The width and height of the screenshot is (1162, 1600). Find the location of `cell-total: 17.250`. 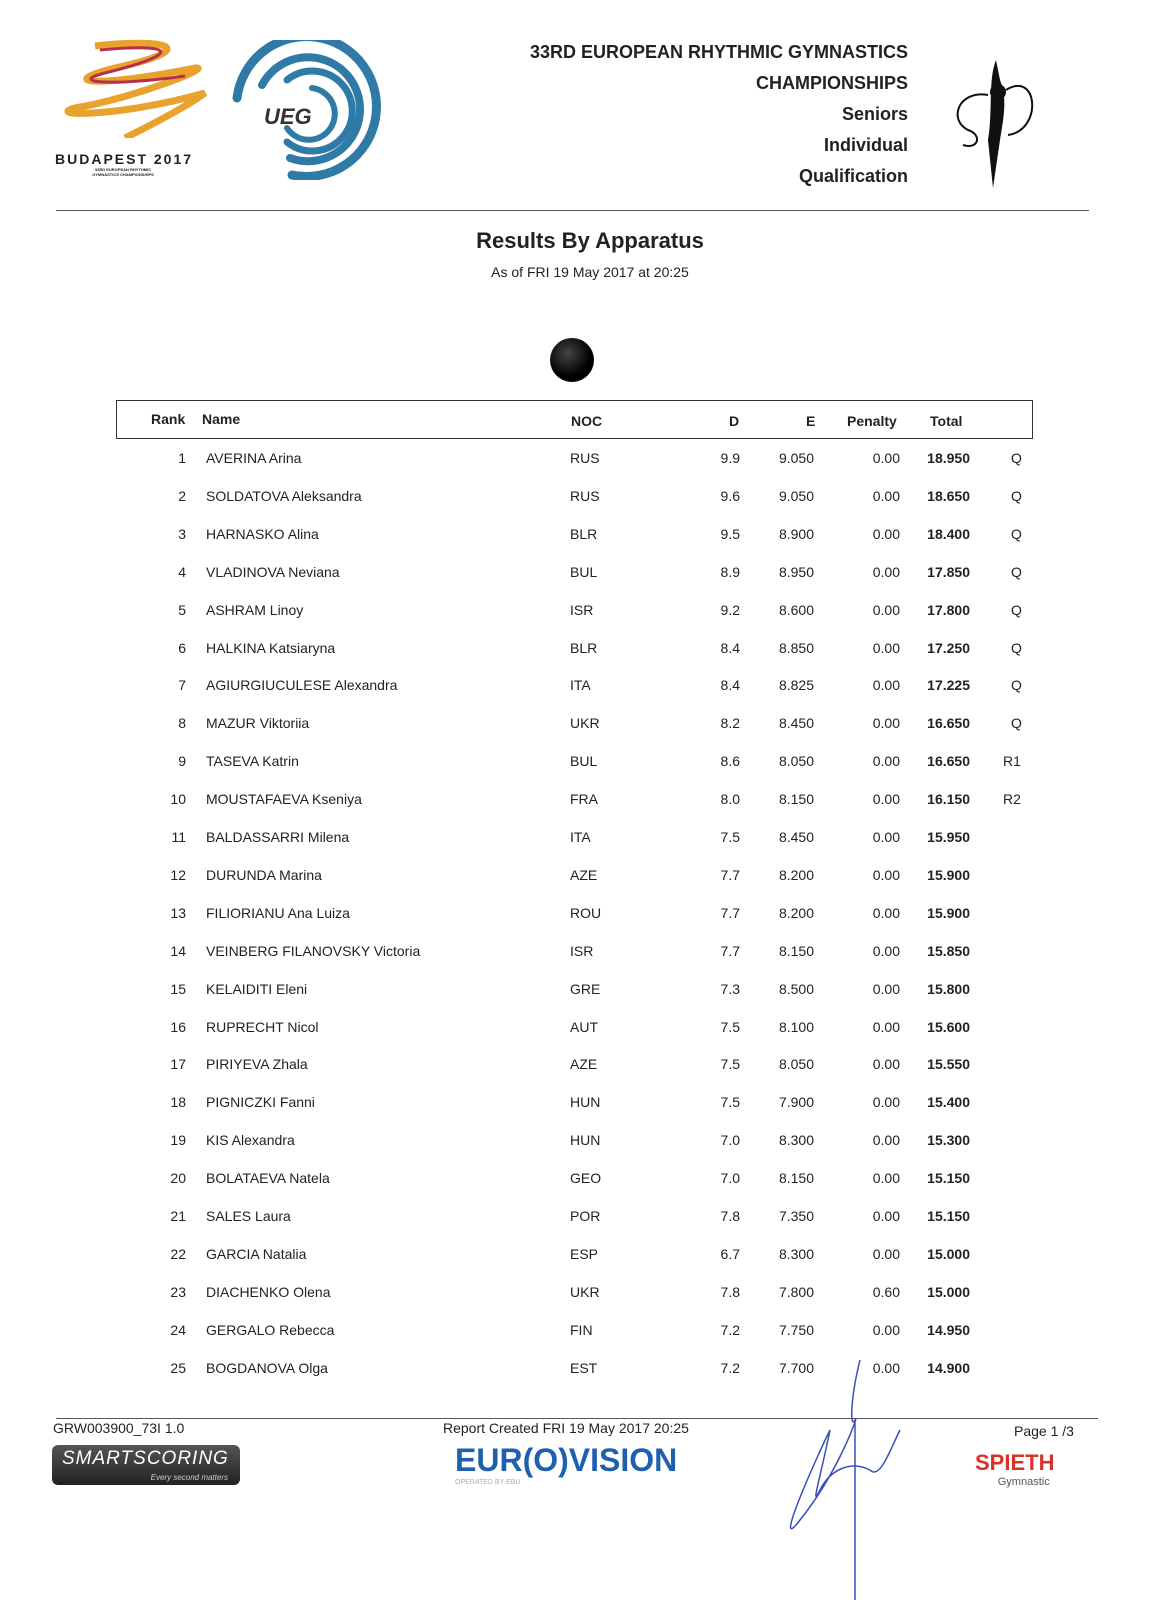

cell-total: 17.250 is located at coordinates (948, 647).